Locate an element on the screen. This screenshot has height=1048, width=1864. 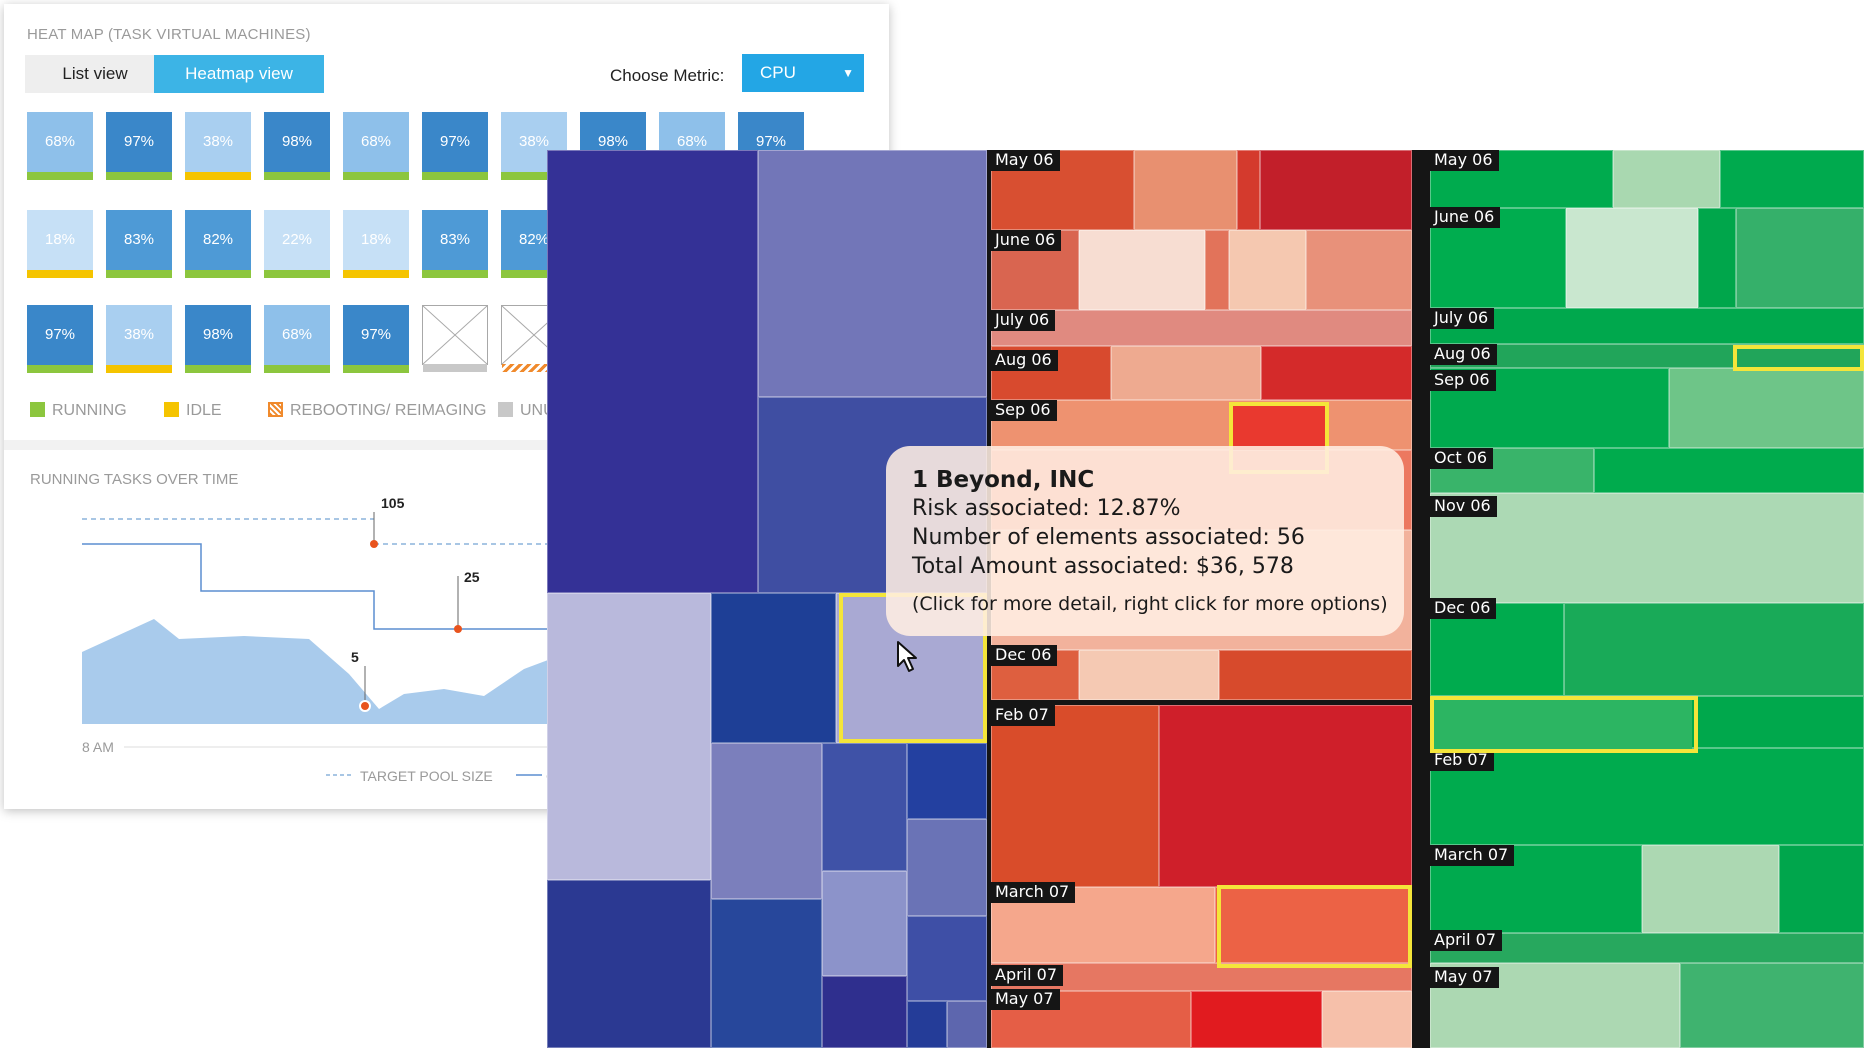
heatmap-view-button: Heatmap view is located at coordinates (239, 74).